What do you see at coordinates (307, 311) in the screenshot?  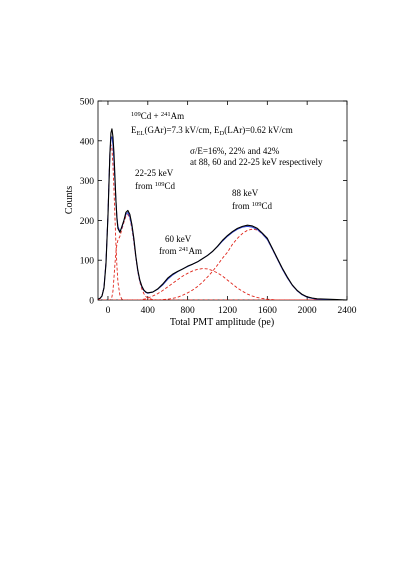 I see `x-tick-label: 2000` at bounding box center [307, 311].